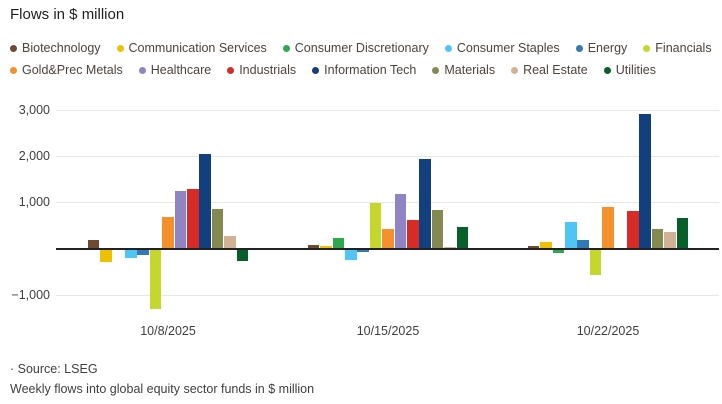 This screenshot has height=404, width=722. What do you see at coordinates (72, 70) in the screenshot?
I see `legend-label: Gold&Prec Metals` at bounding box center [72, 70].